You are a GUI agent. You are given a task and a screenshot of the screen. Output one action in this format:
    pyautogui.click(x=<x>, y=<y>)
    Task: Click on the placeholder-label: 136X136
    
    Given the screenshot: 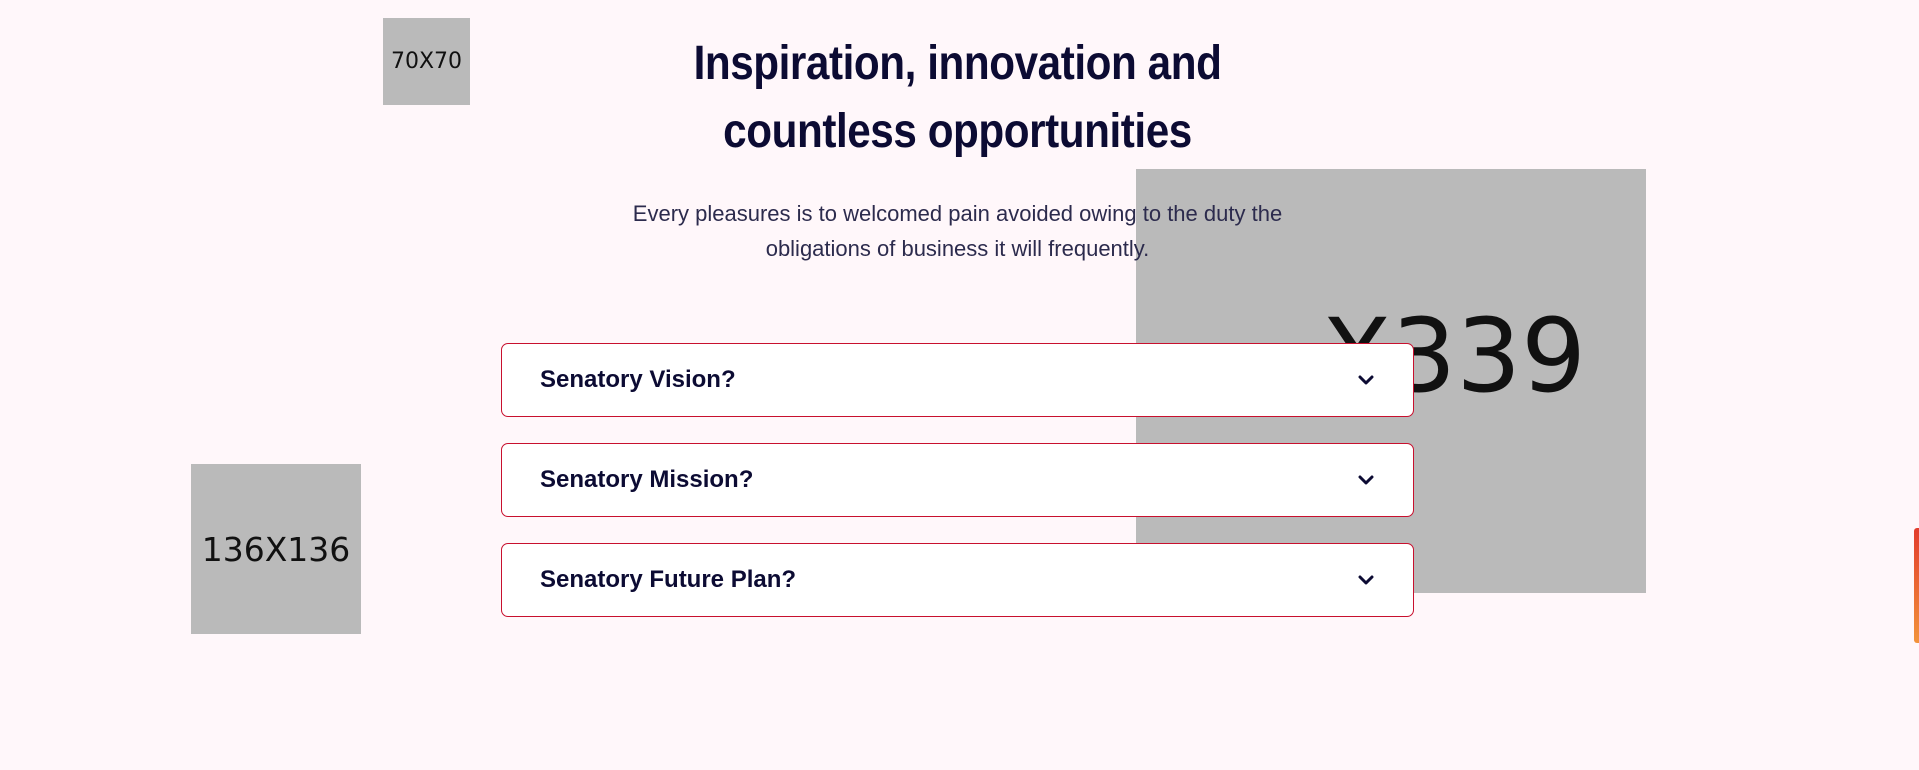 What is the action you would take?
    pyautogui.click(x=276, y=549)
    